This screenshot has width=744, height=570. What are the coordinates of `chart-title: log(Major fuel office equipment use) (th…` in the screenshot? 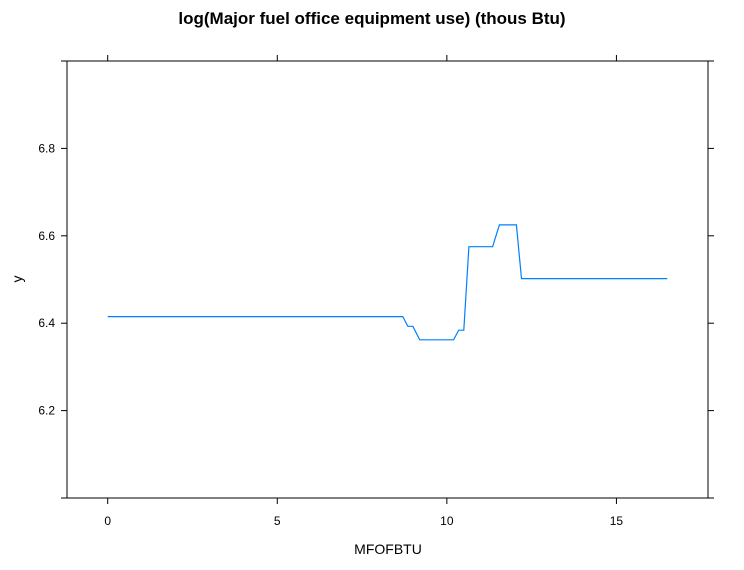 It's located at (371, 18).